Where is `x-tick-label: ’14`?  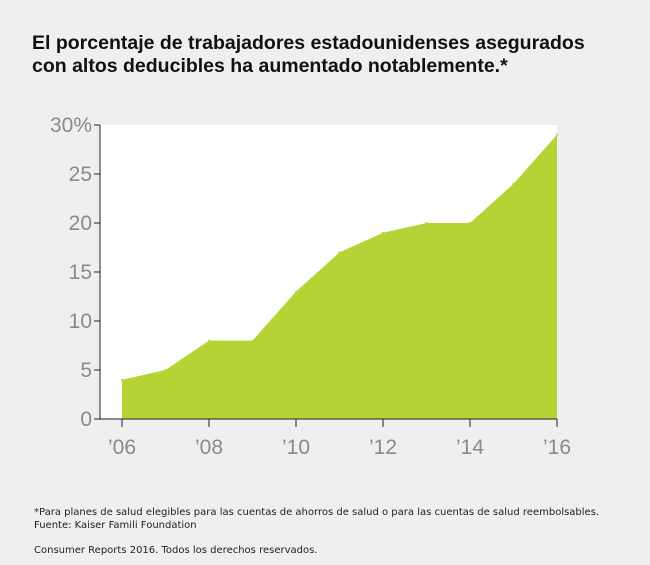
x-tick-label: ’14 is located at coordinates (470, 447).